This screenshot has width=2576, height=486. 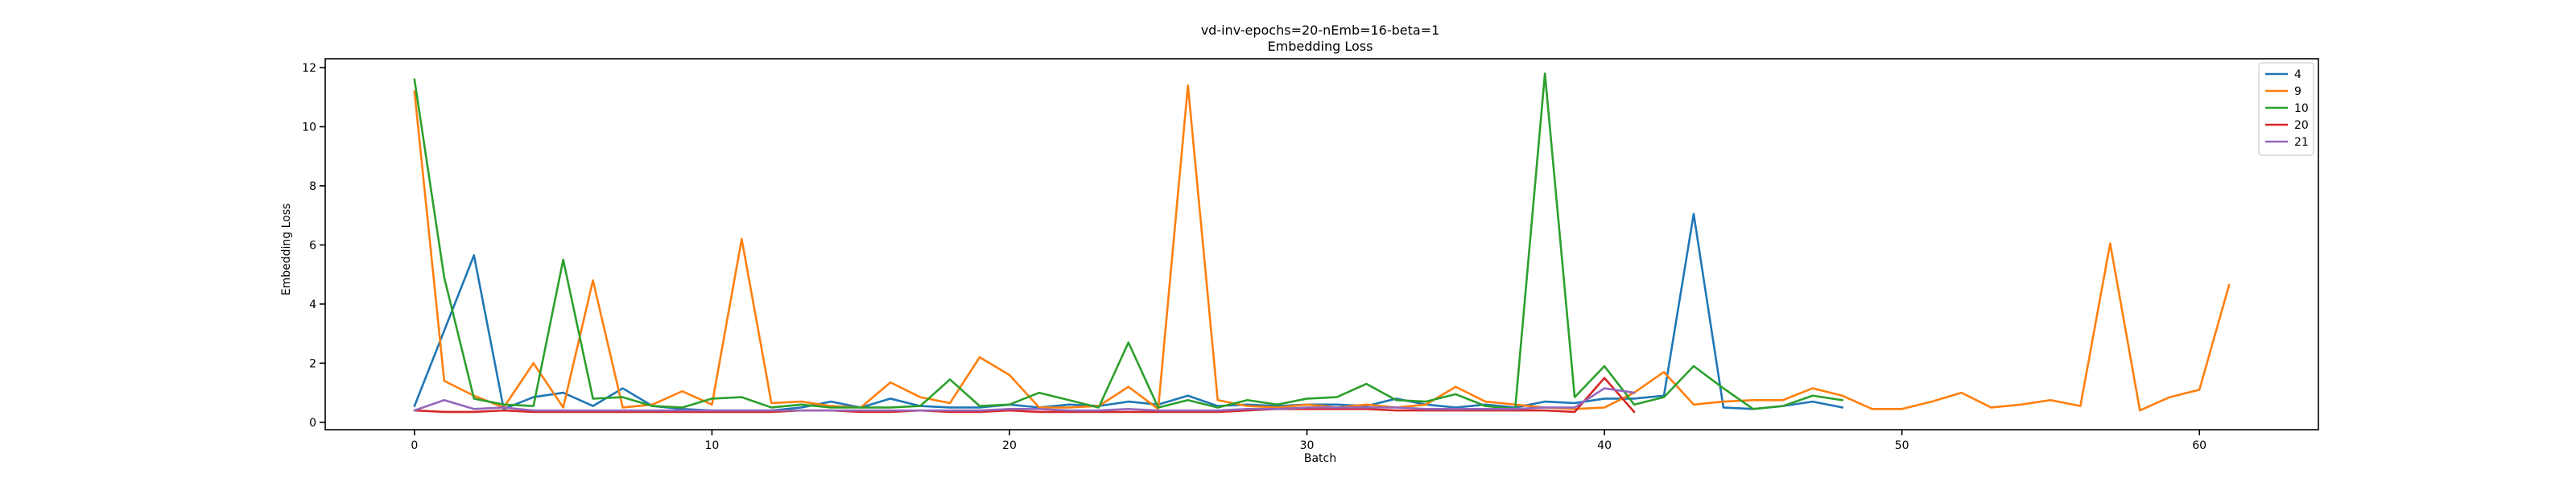 What do you see at coordinates (312, 423) in the screenshot?
I see `y-tick-label: 0` at bounding box center [312, 423].